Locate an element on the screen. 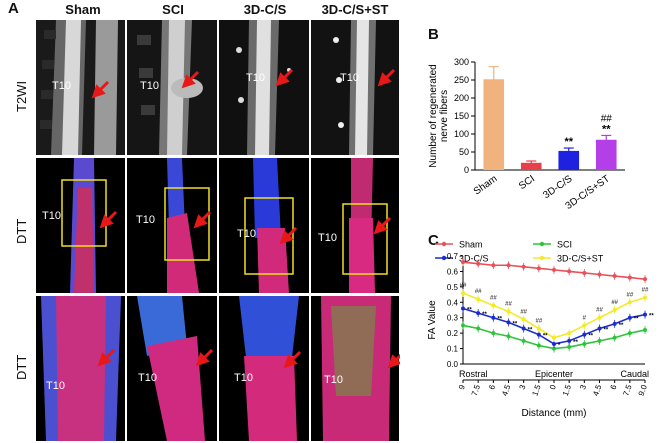 This screenshot has height=443, width=667. x-tick-label: Sham is located at coordinates (486, 185).